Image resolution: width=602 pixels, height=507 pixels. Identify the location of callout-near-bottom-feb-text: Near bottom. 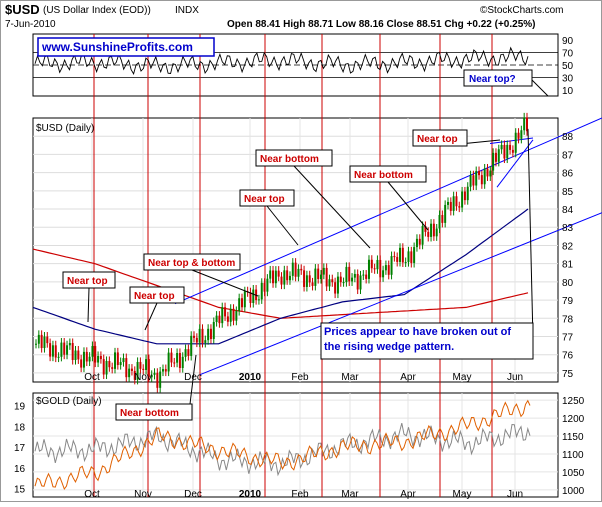
(289, 159).